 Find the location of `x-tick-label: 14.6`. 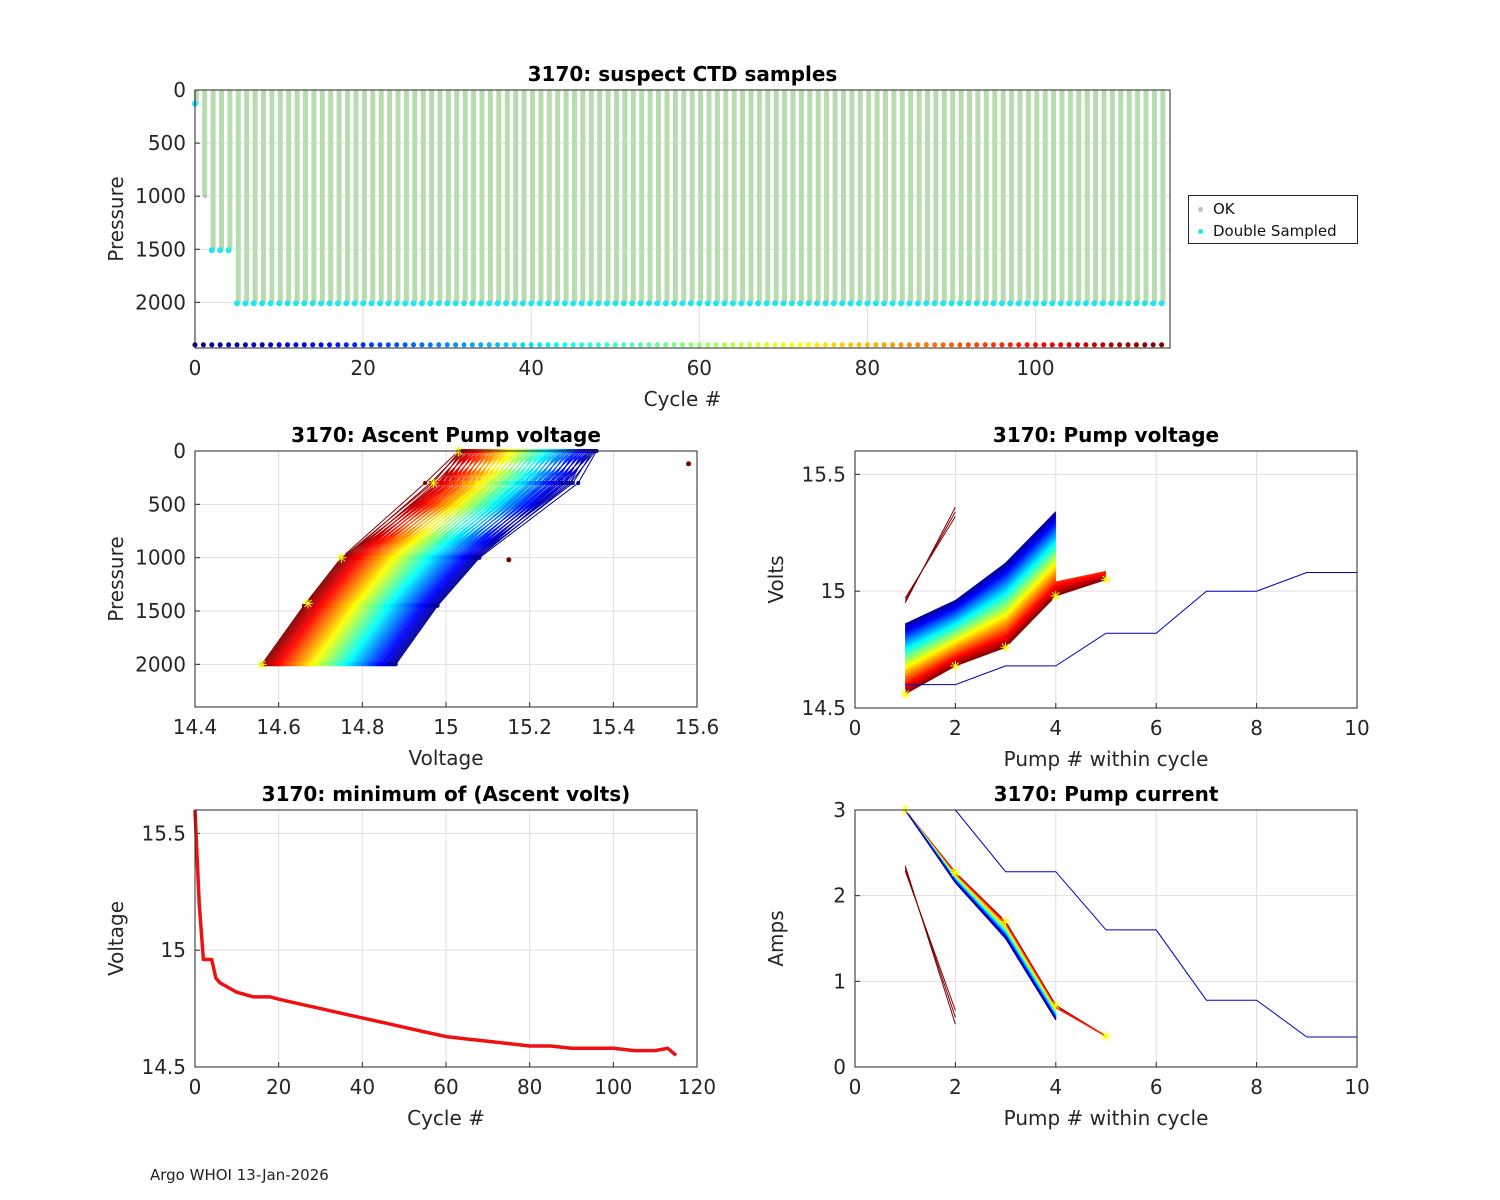

x-tick-label: 14.6 is located at coordinates (278, 727).